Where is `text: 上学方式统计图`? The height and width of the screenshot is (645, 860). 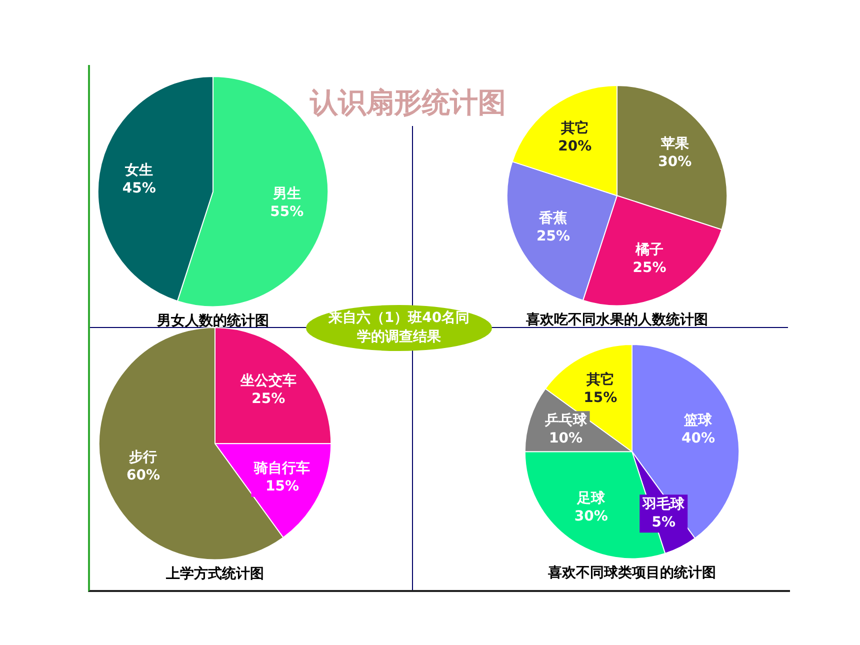
text: 上学方式统计图 is located at coordinates (214, 573).